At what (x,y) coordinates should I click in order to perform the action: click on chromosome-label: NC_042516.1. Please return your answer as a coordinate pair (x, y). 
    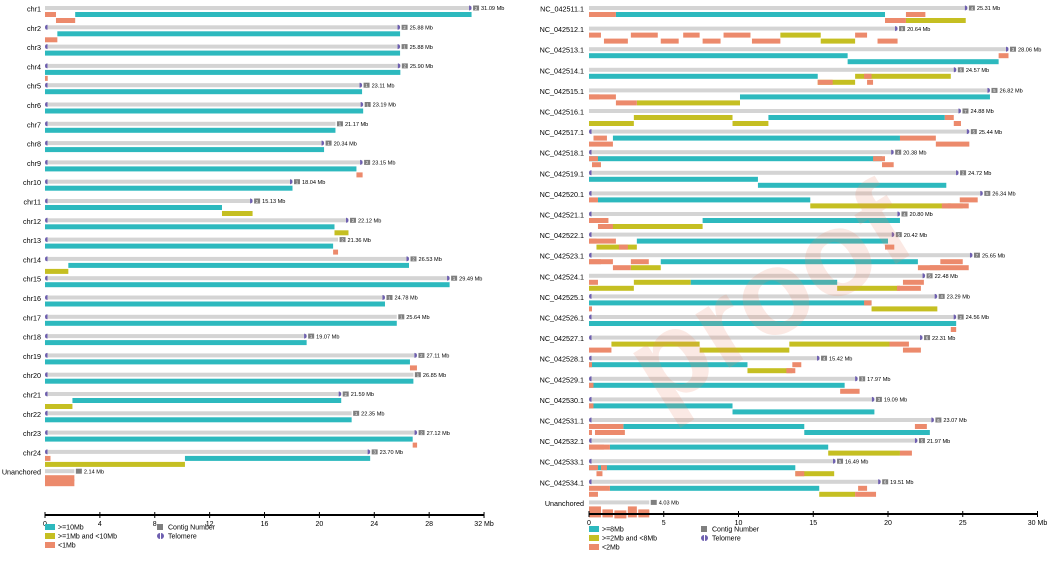
    Looking at the image, I should click on (562, 112).